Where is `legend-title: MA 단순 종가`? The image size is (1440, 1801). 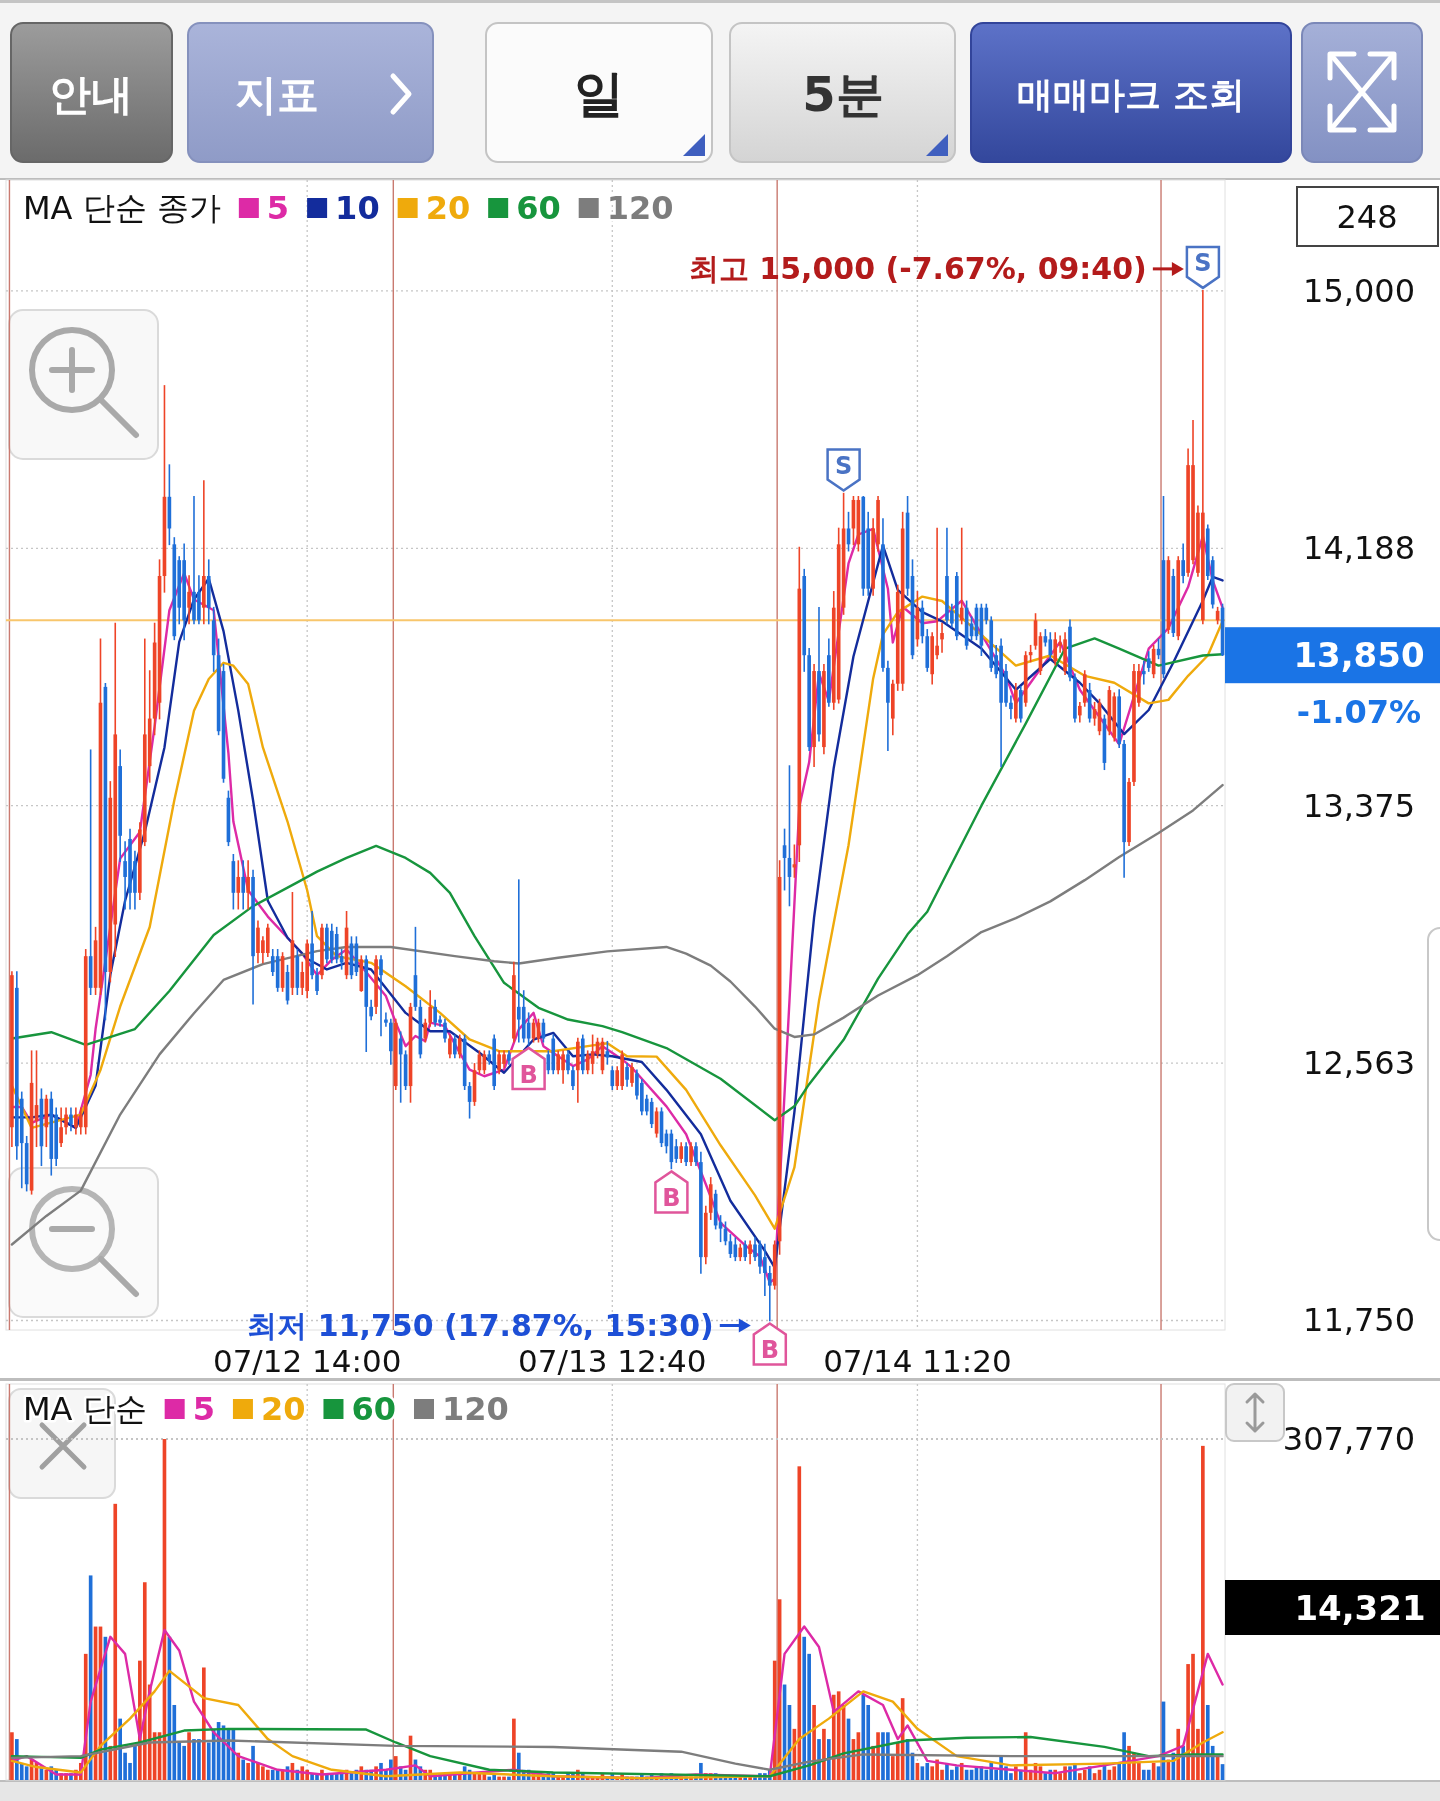 legend-title: MA 단순 종가 is located at coordinates (122, 208).